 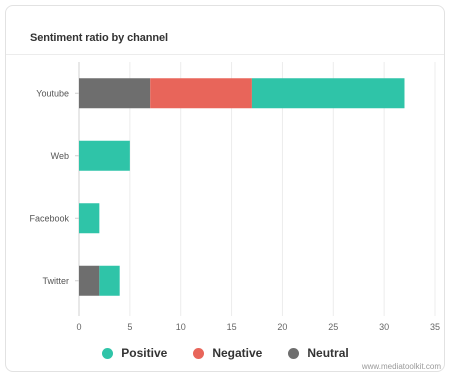 I want to click on x-tick-label: 10, so click(x=181, y=327).